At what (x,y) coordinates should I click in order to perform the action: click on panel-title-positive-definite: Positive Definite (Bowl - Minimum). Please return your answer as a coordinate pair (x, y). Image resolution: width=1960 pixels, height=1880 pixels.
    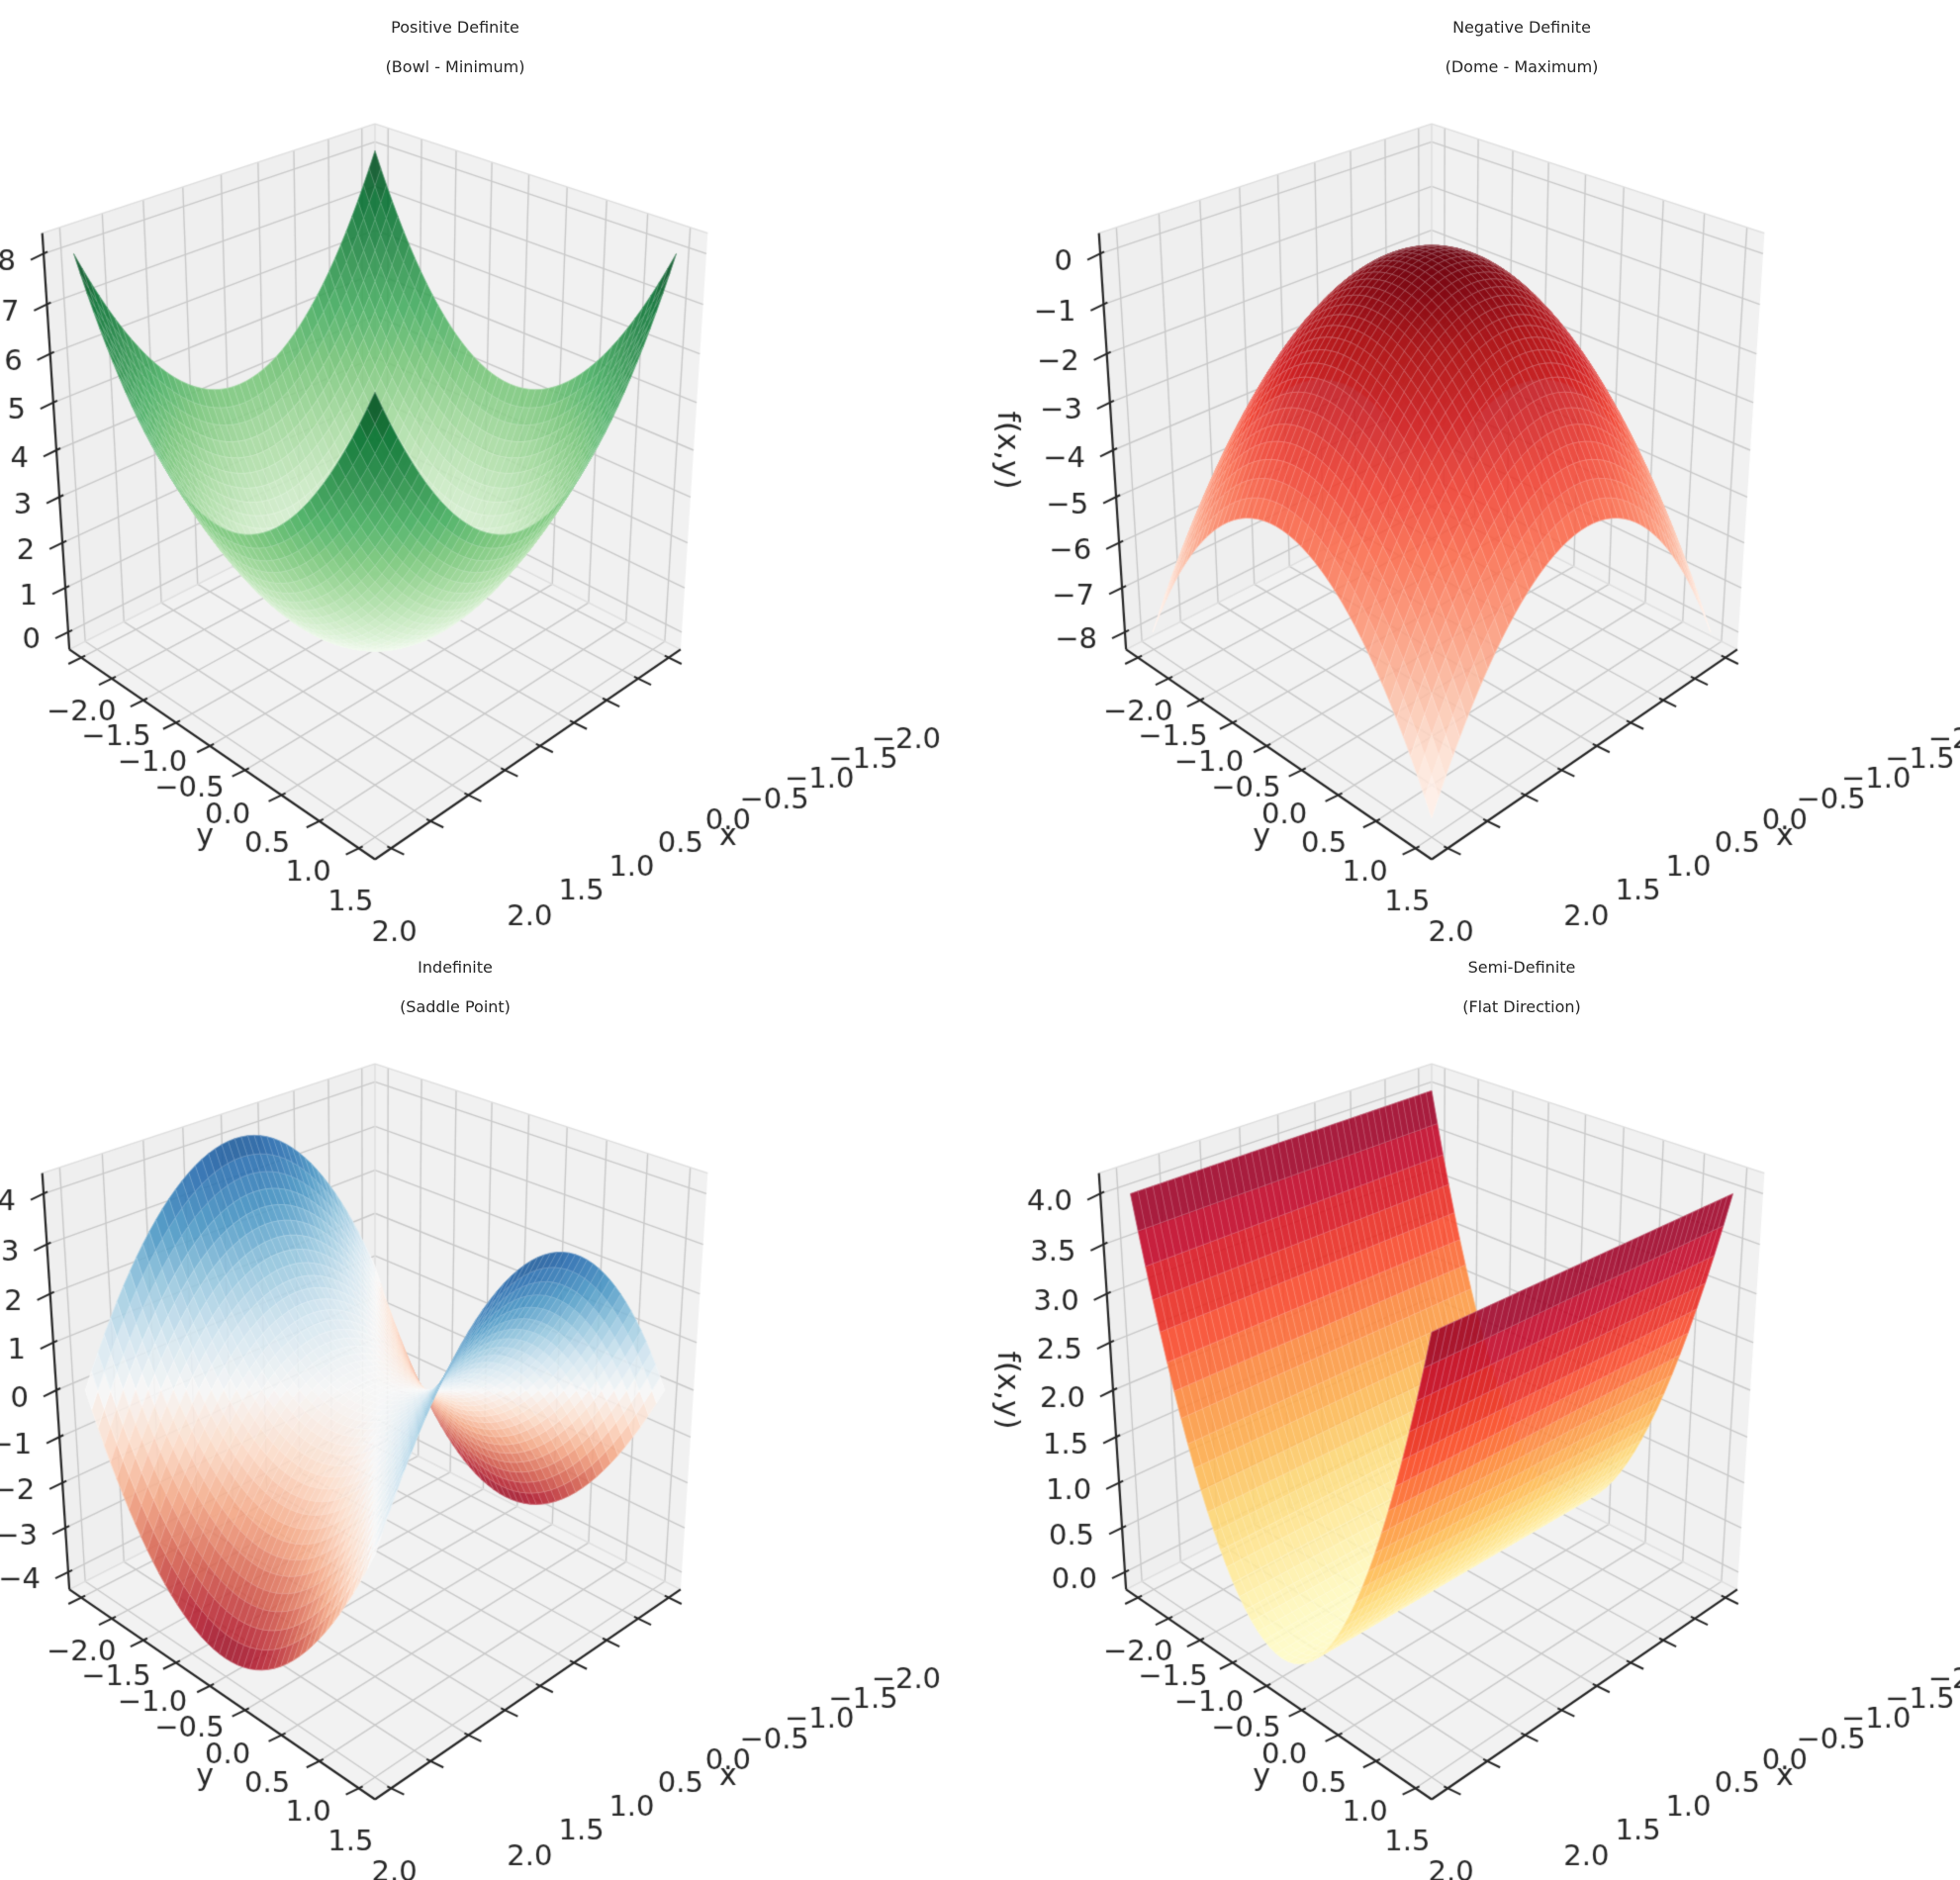
    Looking at the image, I should click on (455, 47).